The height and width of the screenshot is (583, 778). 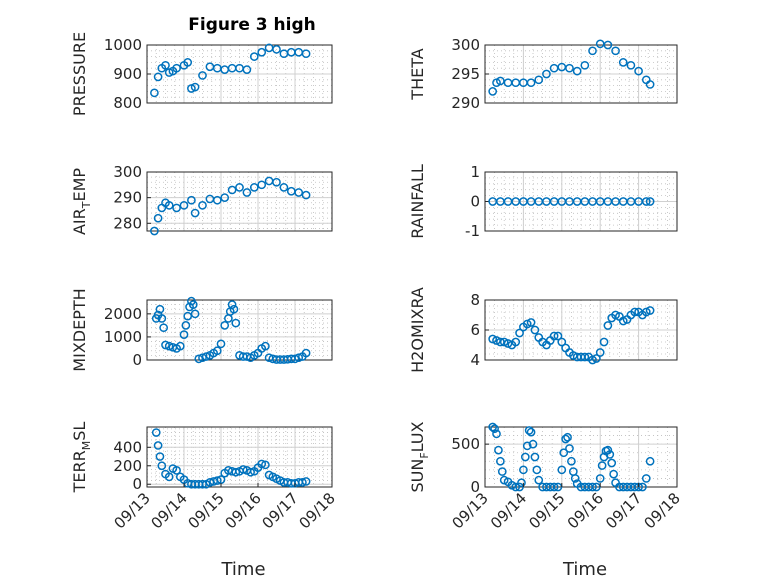 I want to click on y-axis-label: RAINFALL, so click(x=417, y=201).